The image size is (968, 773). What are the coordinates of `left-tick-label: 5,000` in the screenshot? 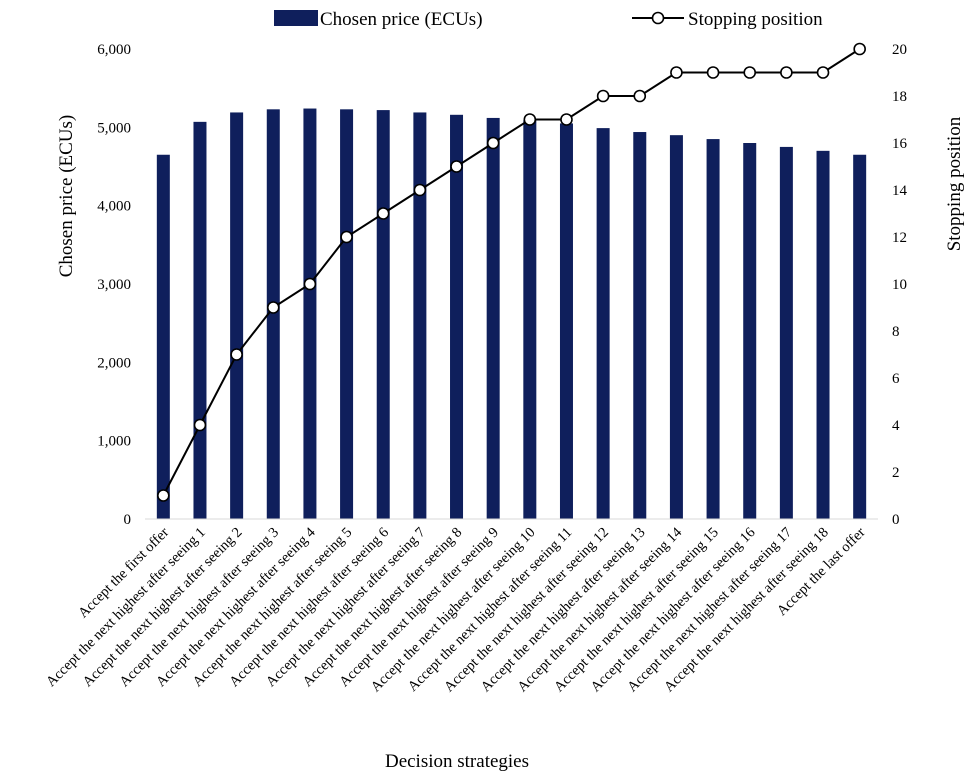 It's located at (114, 128).